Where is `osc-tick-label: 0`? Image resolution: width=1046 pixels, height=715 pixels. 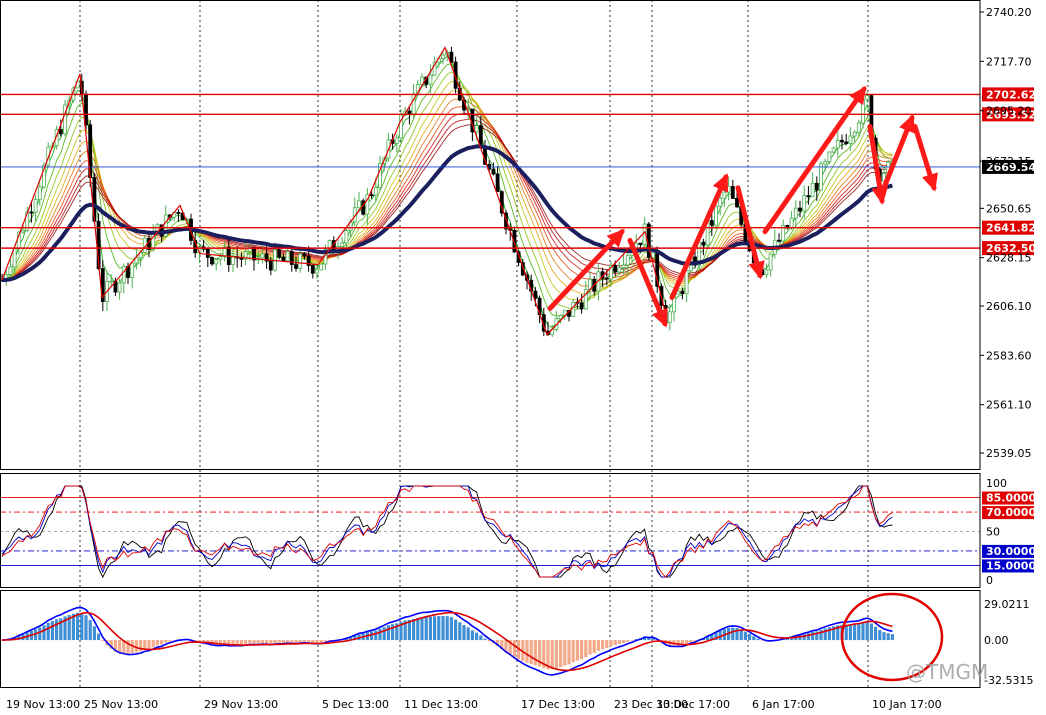 osc-tick-label: 0 is located at coordinates (989, 580).